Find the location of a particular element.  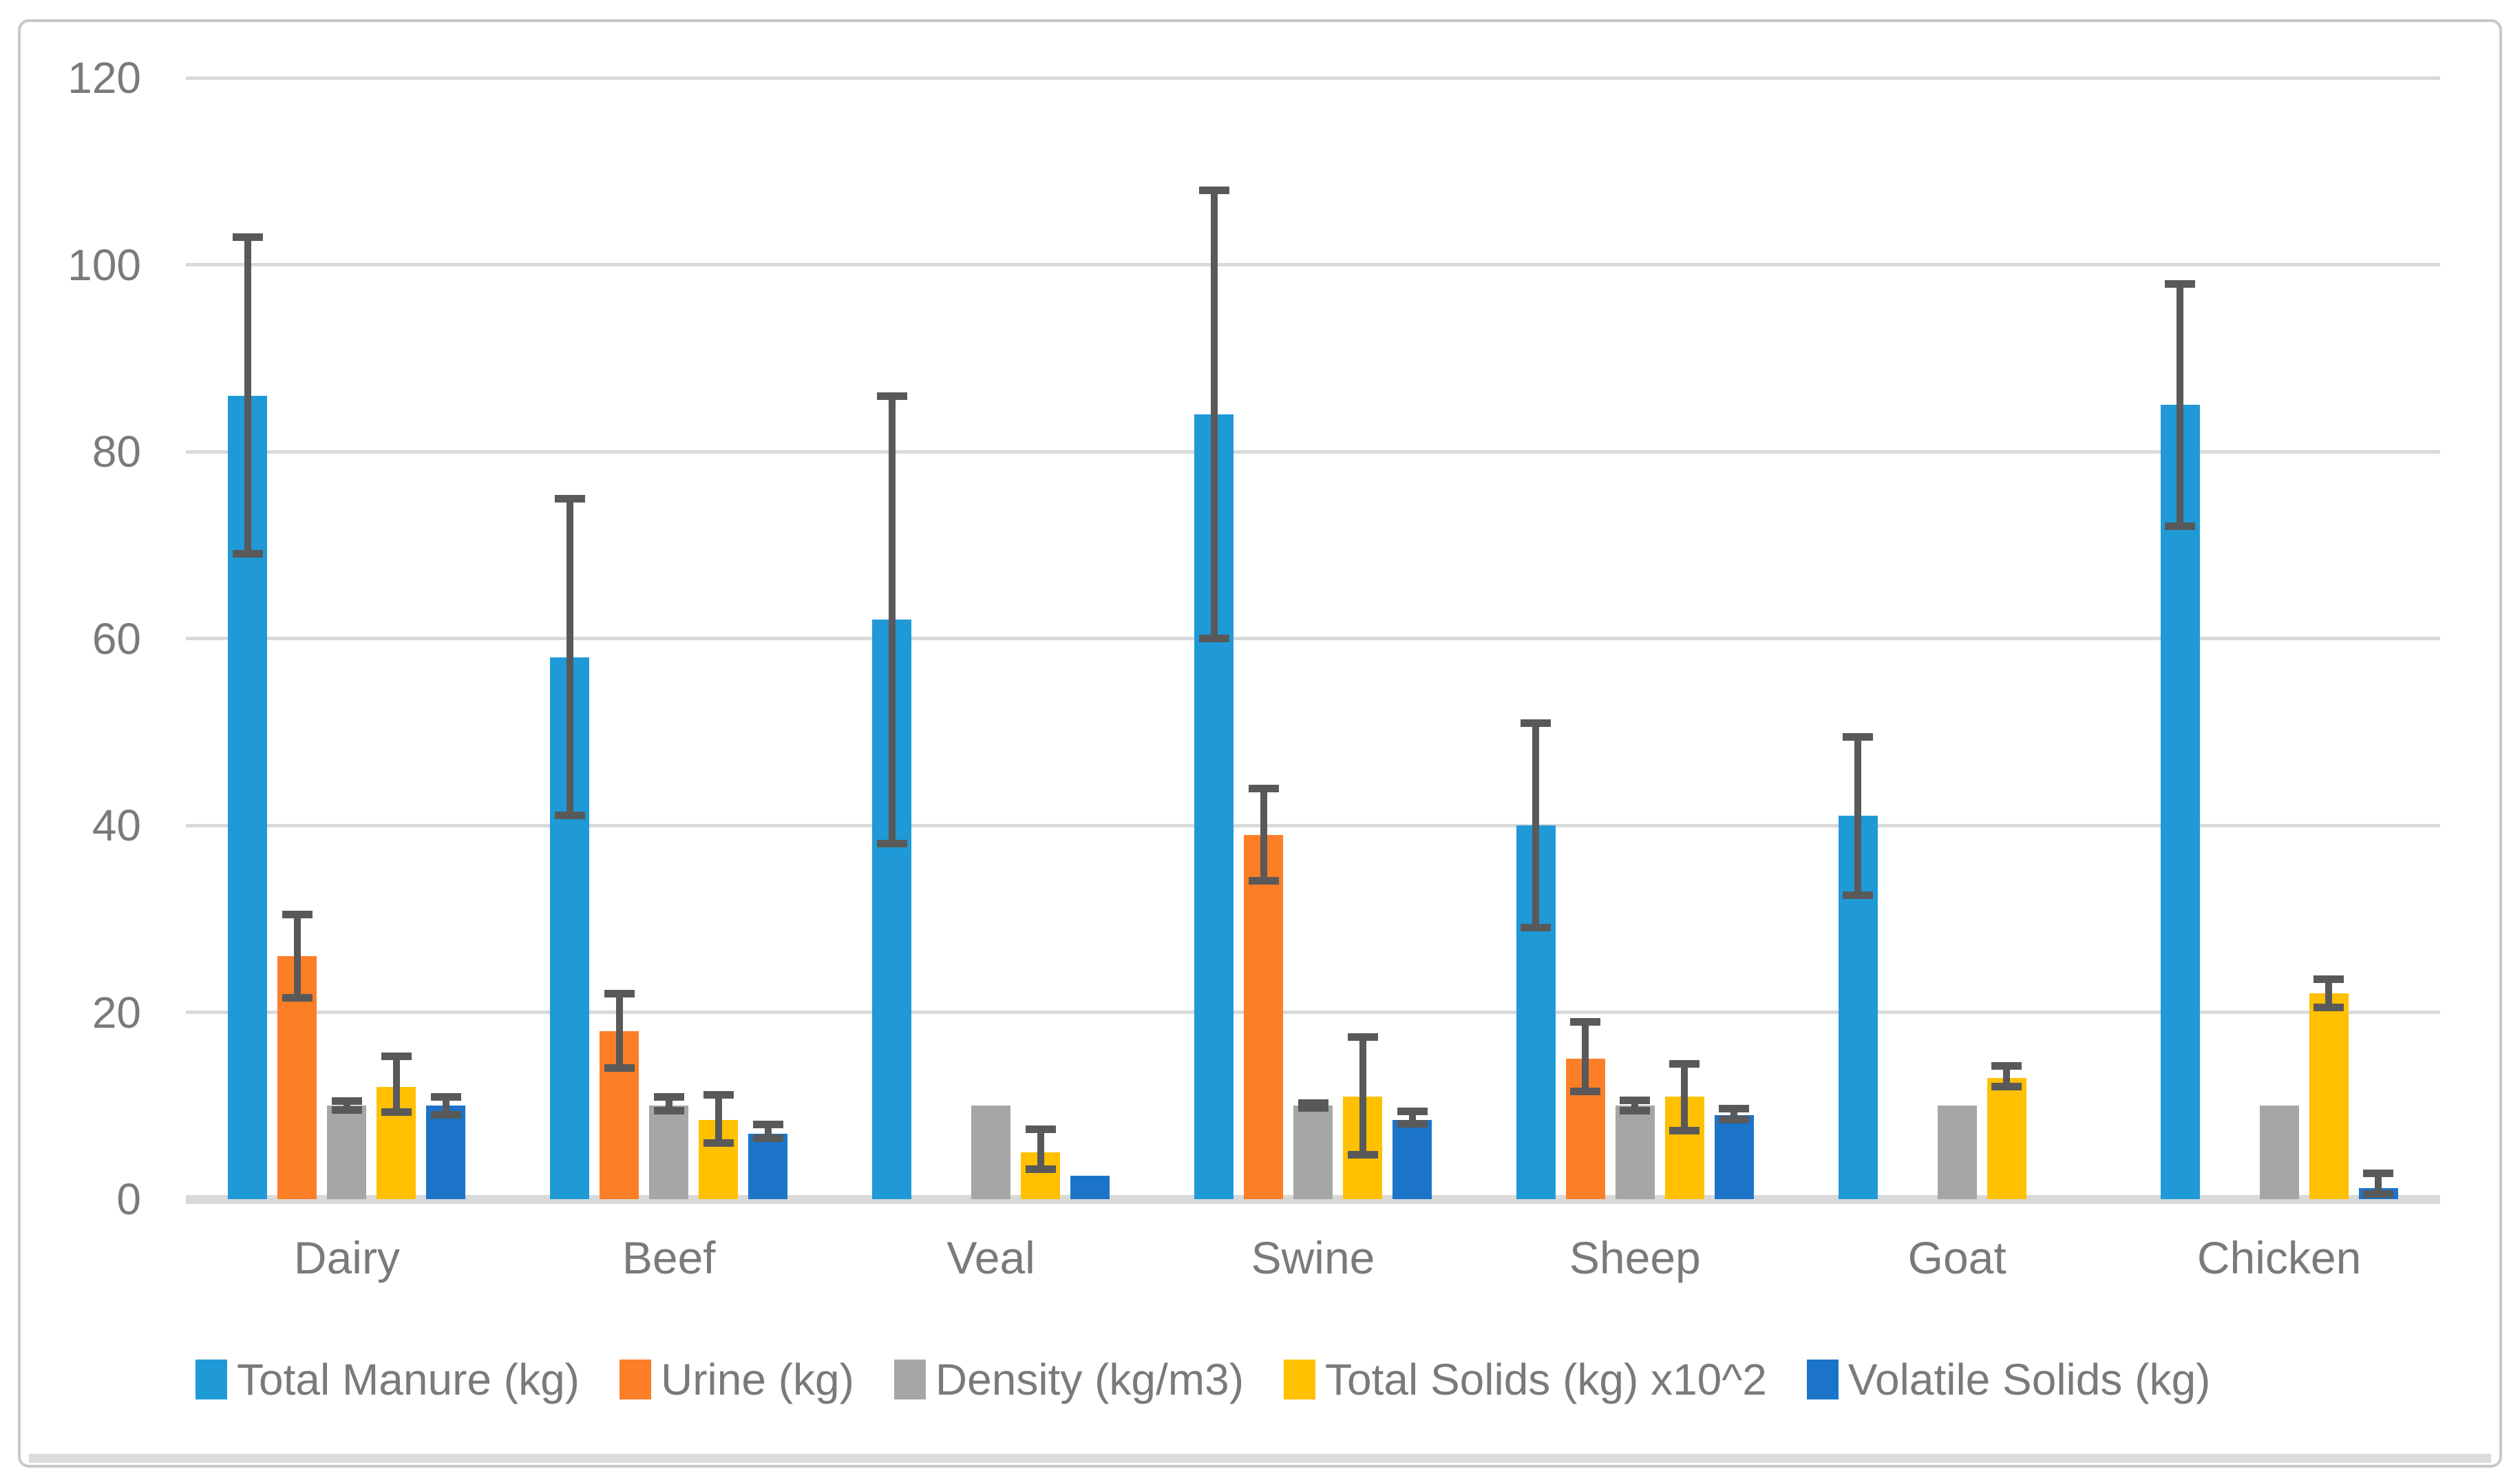

y-tick-label: 80 is located at coordinates (116, 451).